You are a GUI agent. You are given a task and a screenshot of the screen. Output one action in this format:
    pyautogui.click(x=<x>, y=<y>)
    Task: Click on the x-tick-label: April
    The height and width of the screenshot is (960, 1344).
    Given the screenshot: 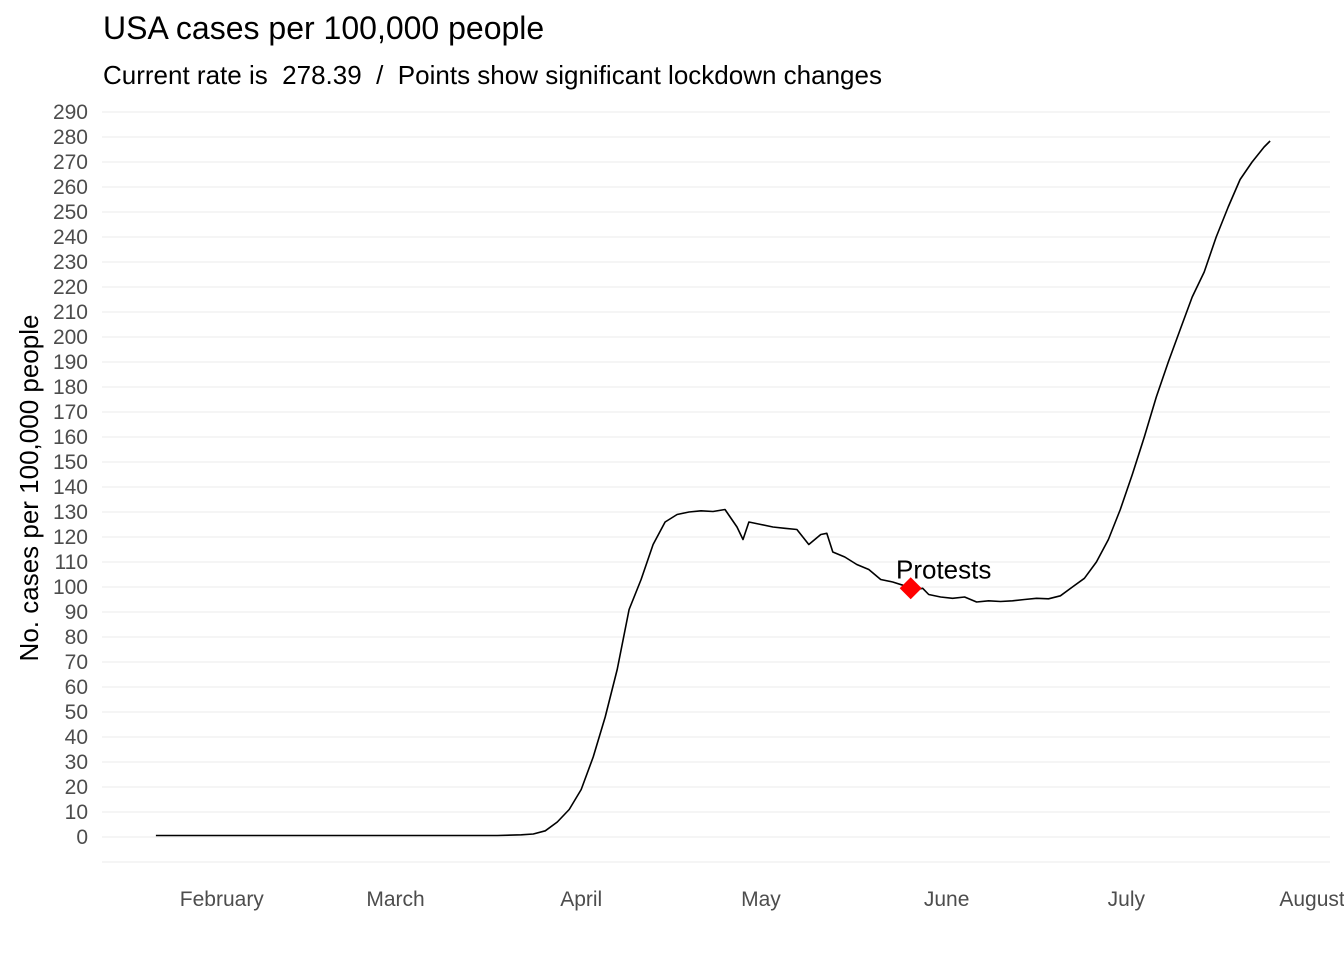 What is the action you would take?
    pyautogui.click(x=581, y=899)
    